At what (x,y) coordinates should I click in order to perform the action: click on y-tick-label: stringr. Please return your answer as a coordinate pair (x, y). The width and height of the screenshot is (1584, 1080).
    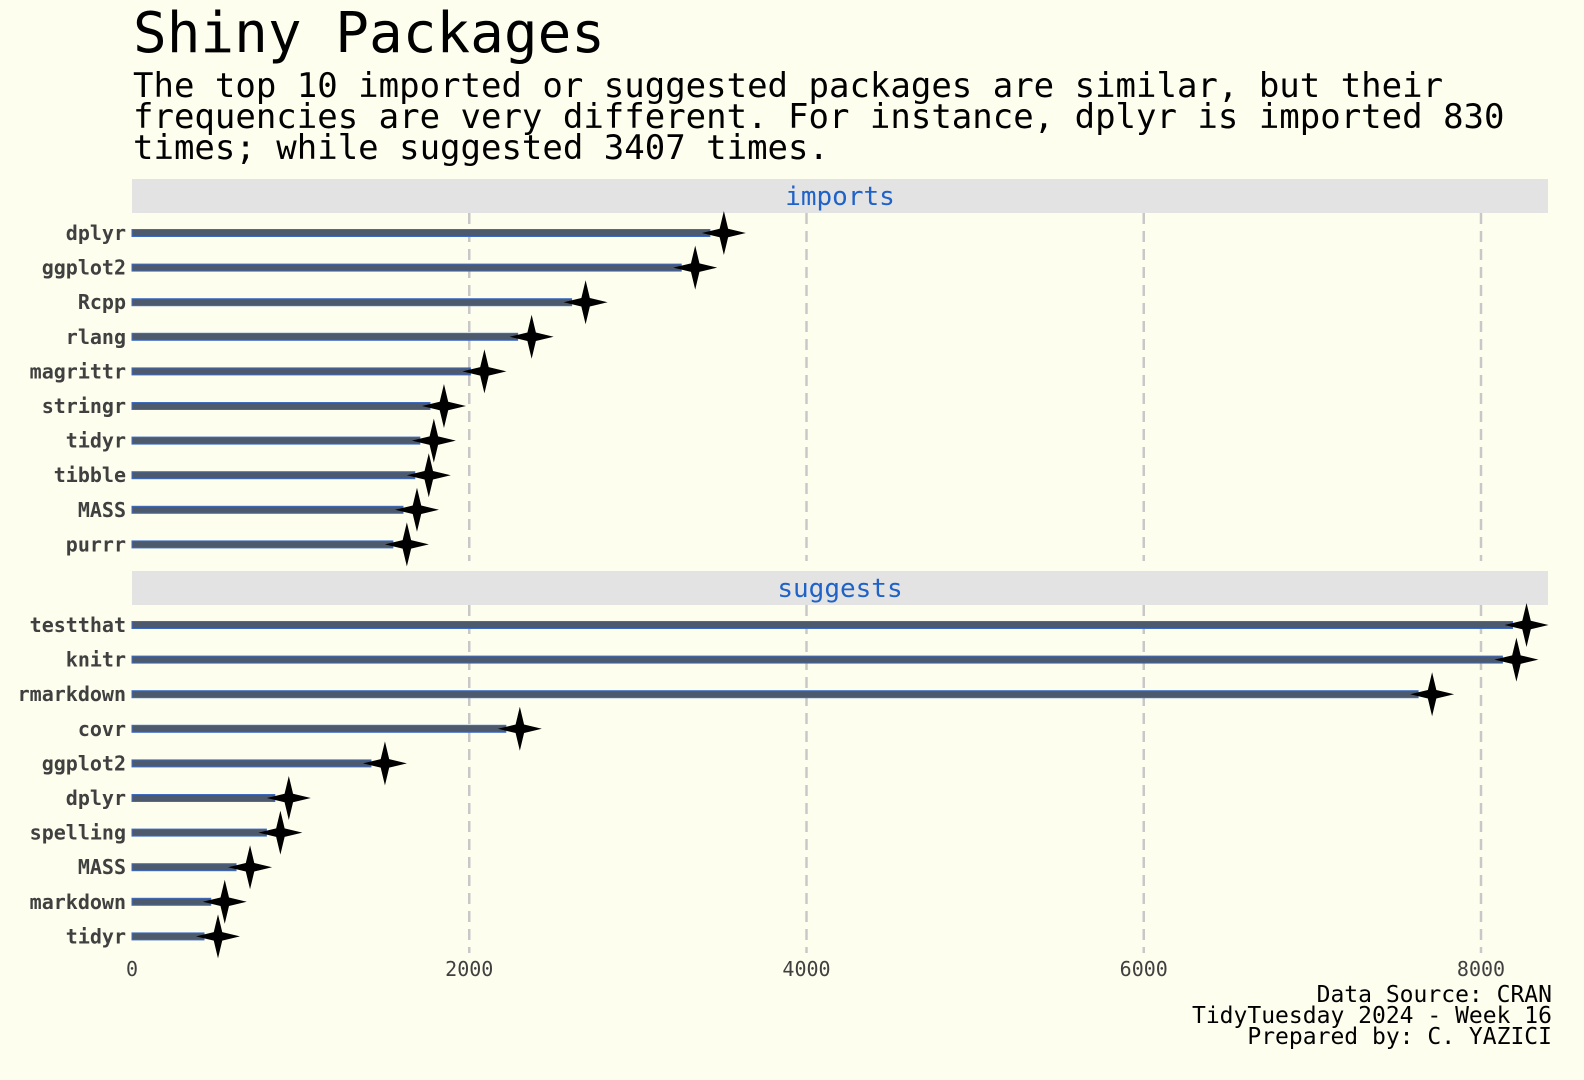
    Looking at the image, I should click on (84, 406).